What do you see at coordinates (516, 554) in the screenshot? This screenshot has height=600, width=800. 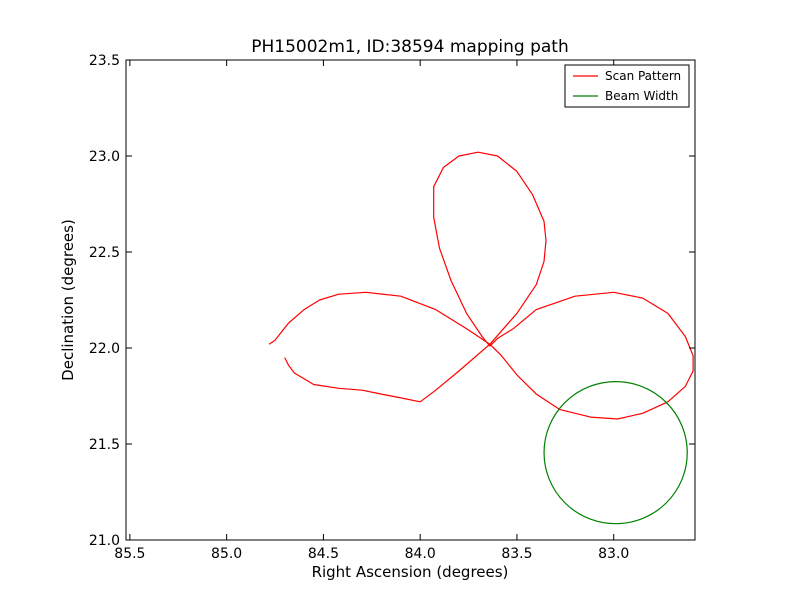 I see `x-tick-label: 83.5` at bounding box center [516, 554].